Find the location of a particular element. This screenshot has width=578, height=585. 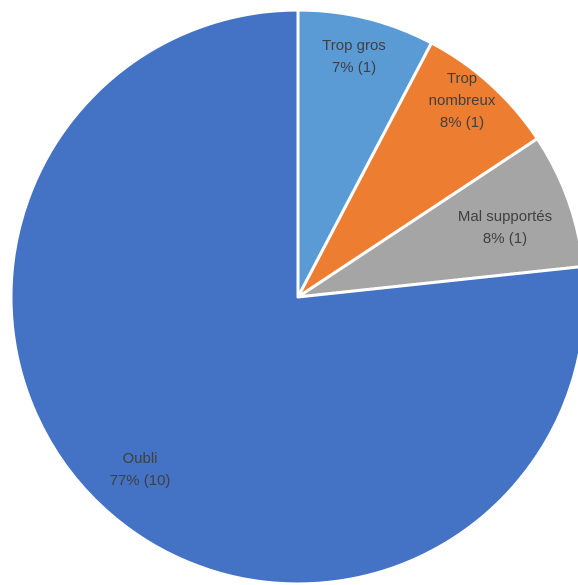

slice-category-label: nombreux is located at coordinates (462, 100).